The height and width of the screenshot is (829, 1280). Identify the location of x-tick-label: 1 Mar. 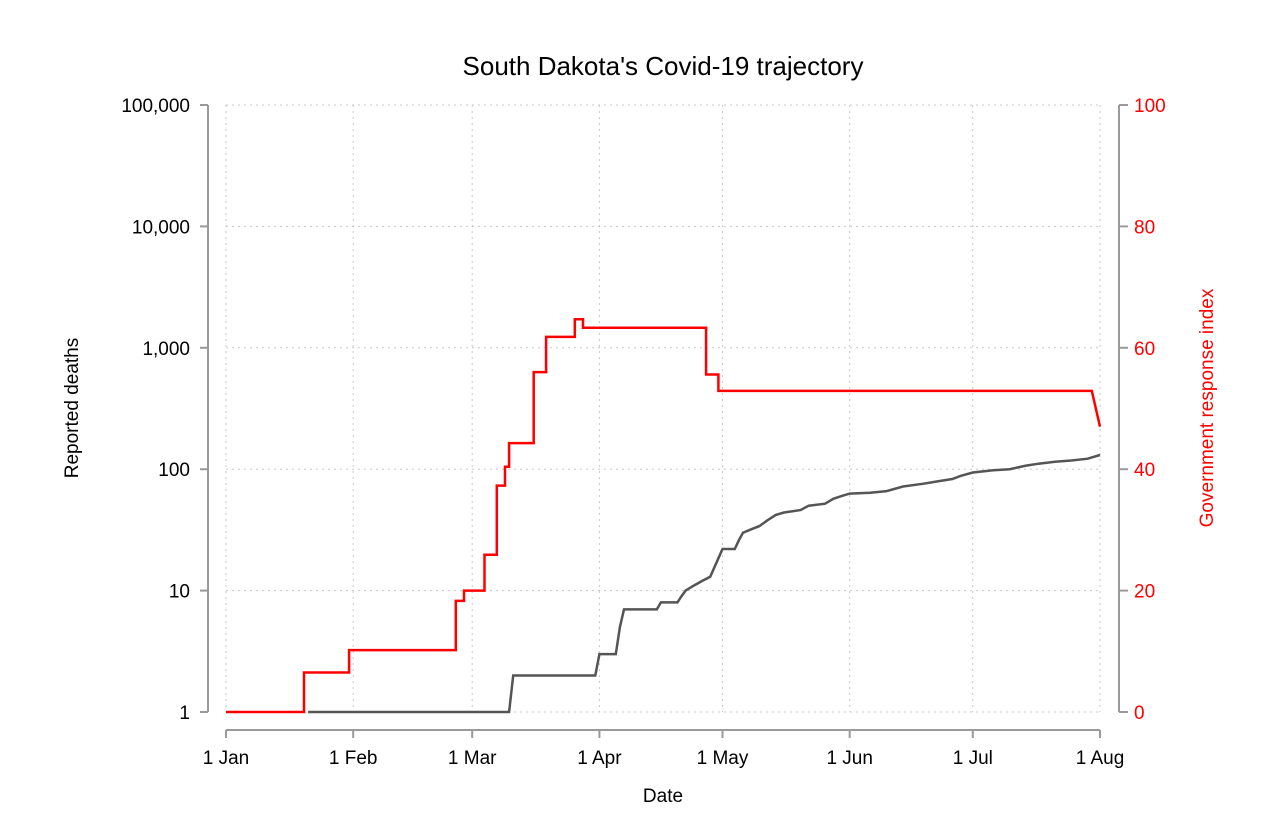
(472, 758).